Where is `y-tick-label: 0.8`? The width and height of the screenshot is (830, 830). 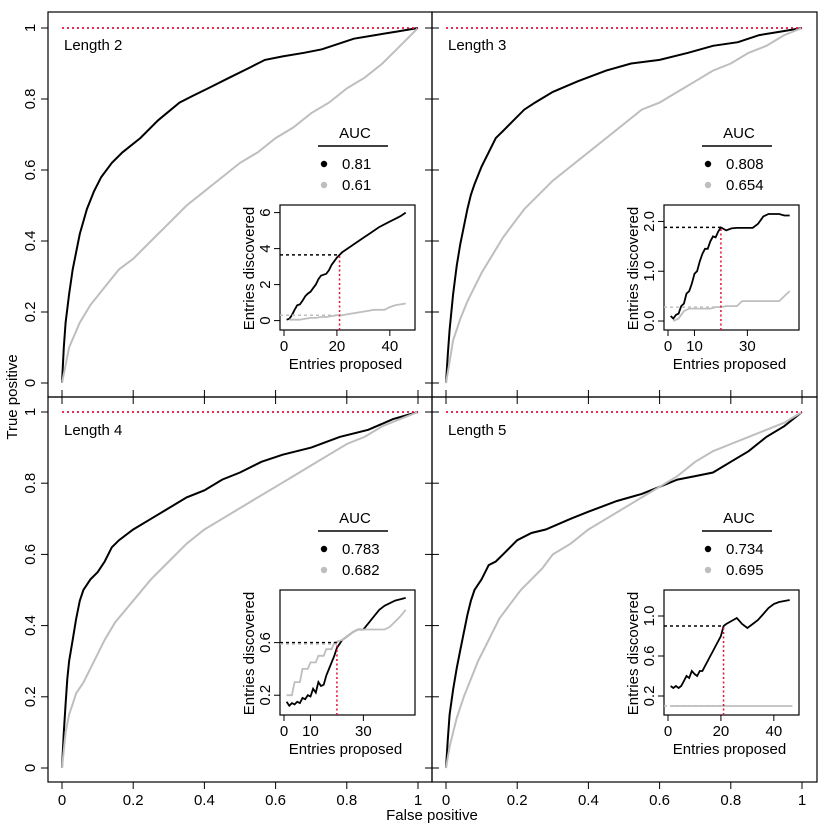
y-tick-label: 0.8 is located at coordinates (30, 483).